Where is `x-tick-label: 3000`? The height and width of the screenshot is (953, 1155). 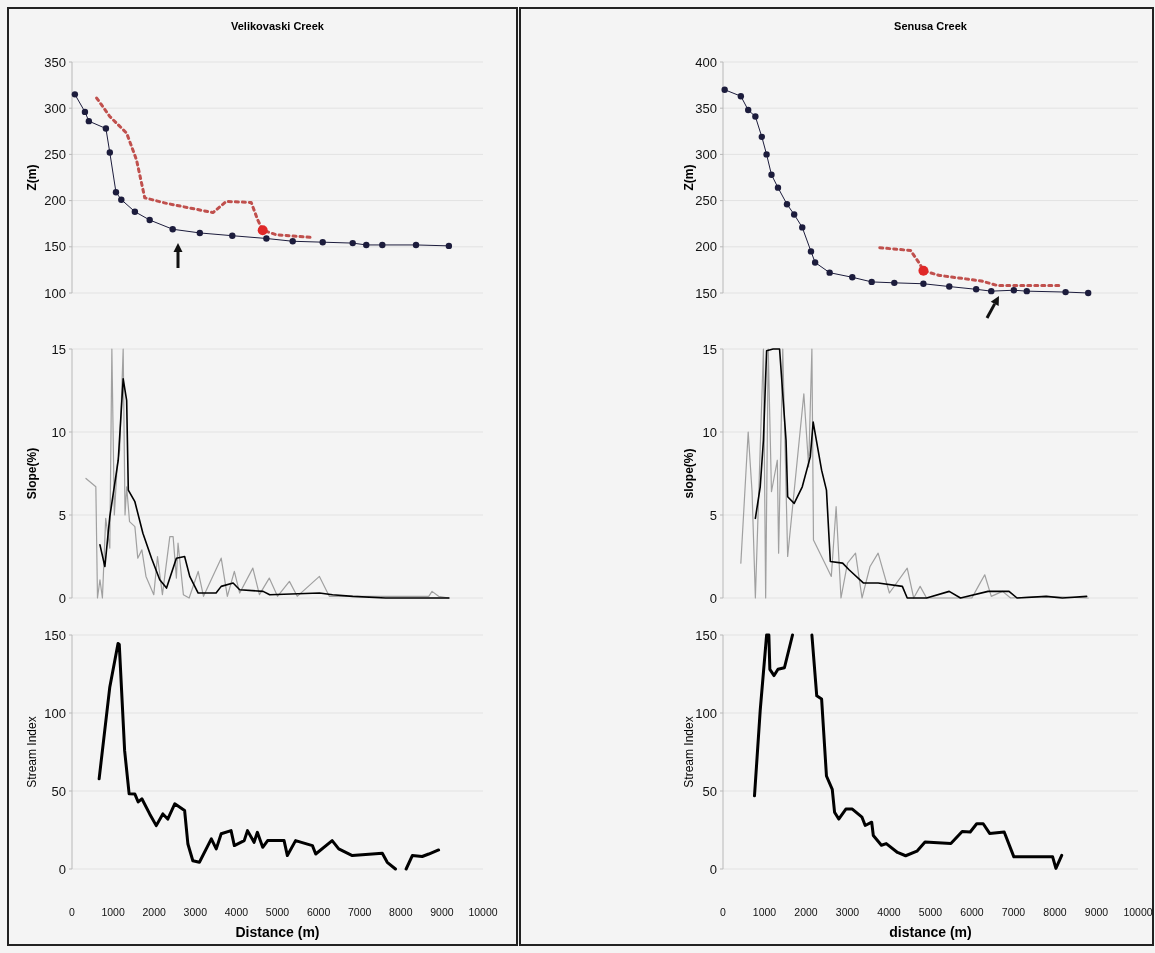
x-tick-label: 3000 is located at coordinates (847, 912).